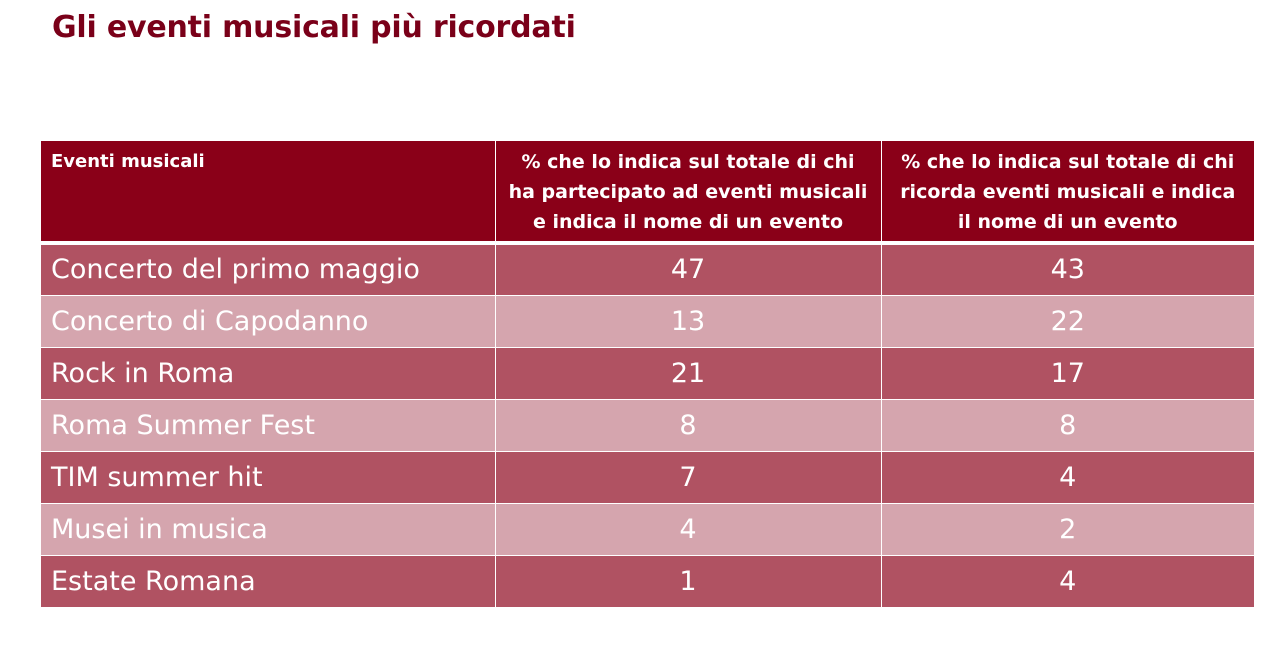  I want to click on remember-pct: 8, so click(1067, 424).